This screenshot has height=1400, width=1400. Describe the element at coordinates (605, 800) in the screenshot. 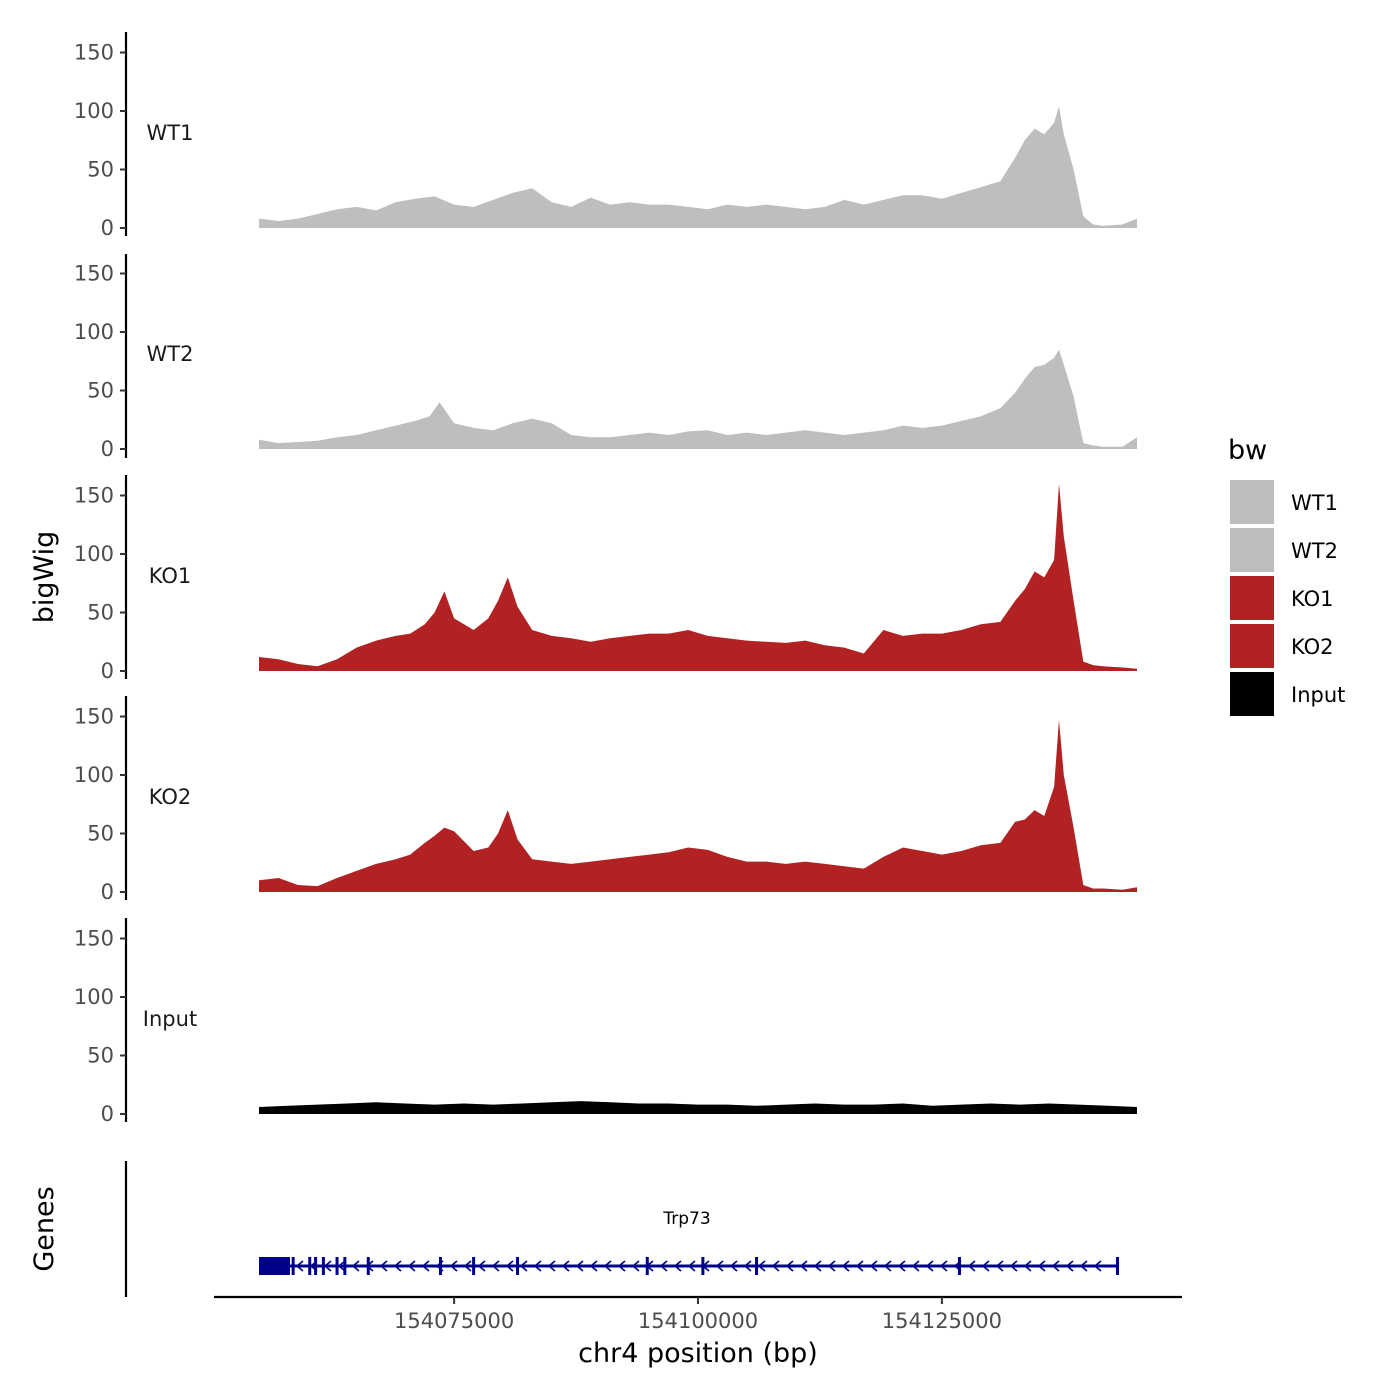

I see `track-ko2: 0 50 100 150 KO2` at that location.